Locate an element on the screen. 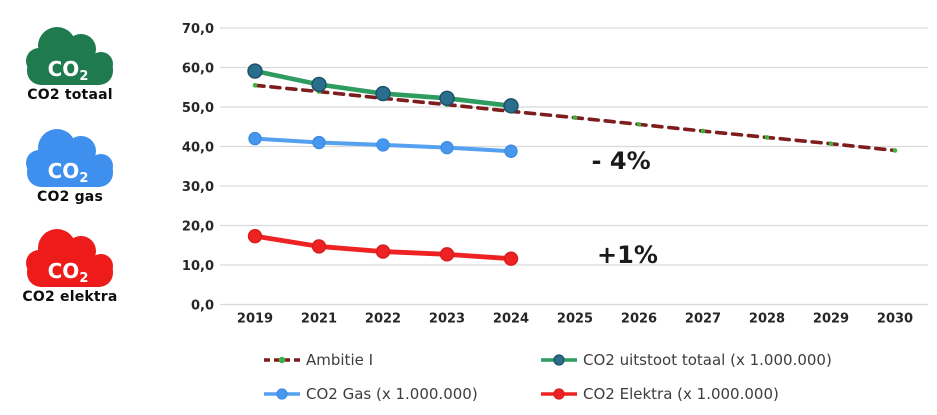  x-tick-label: 2024 is located at coordinates (511, 319).